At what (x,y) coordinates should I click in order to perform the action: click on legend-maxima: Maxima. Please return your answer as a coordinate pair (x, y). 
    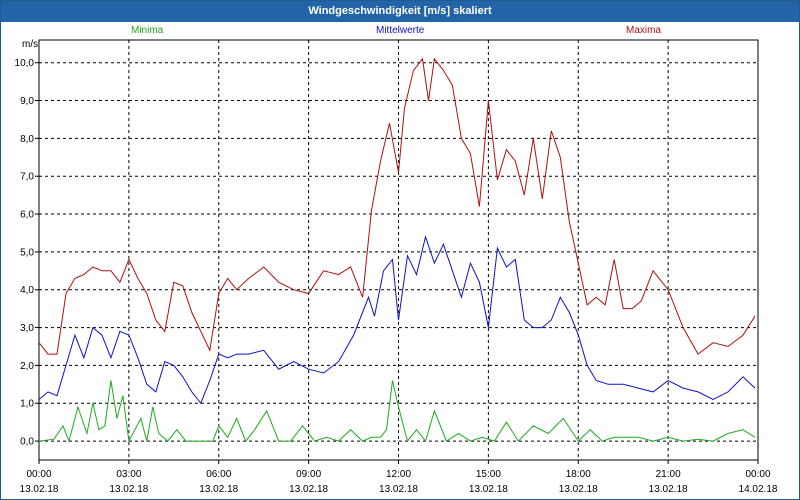
    Looking at the image, I should click on (644, 30).